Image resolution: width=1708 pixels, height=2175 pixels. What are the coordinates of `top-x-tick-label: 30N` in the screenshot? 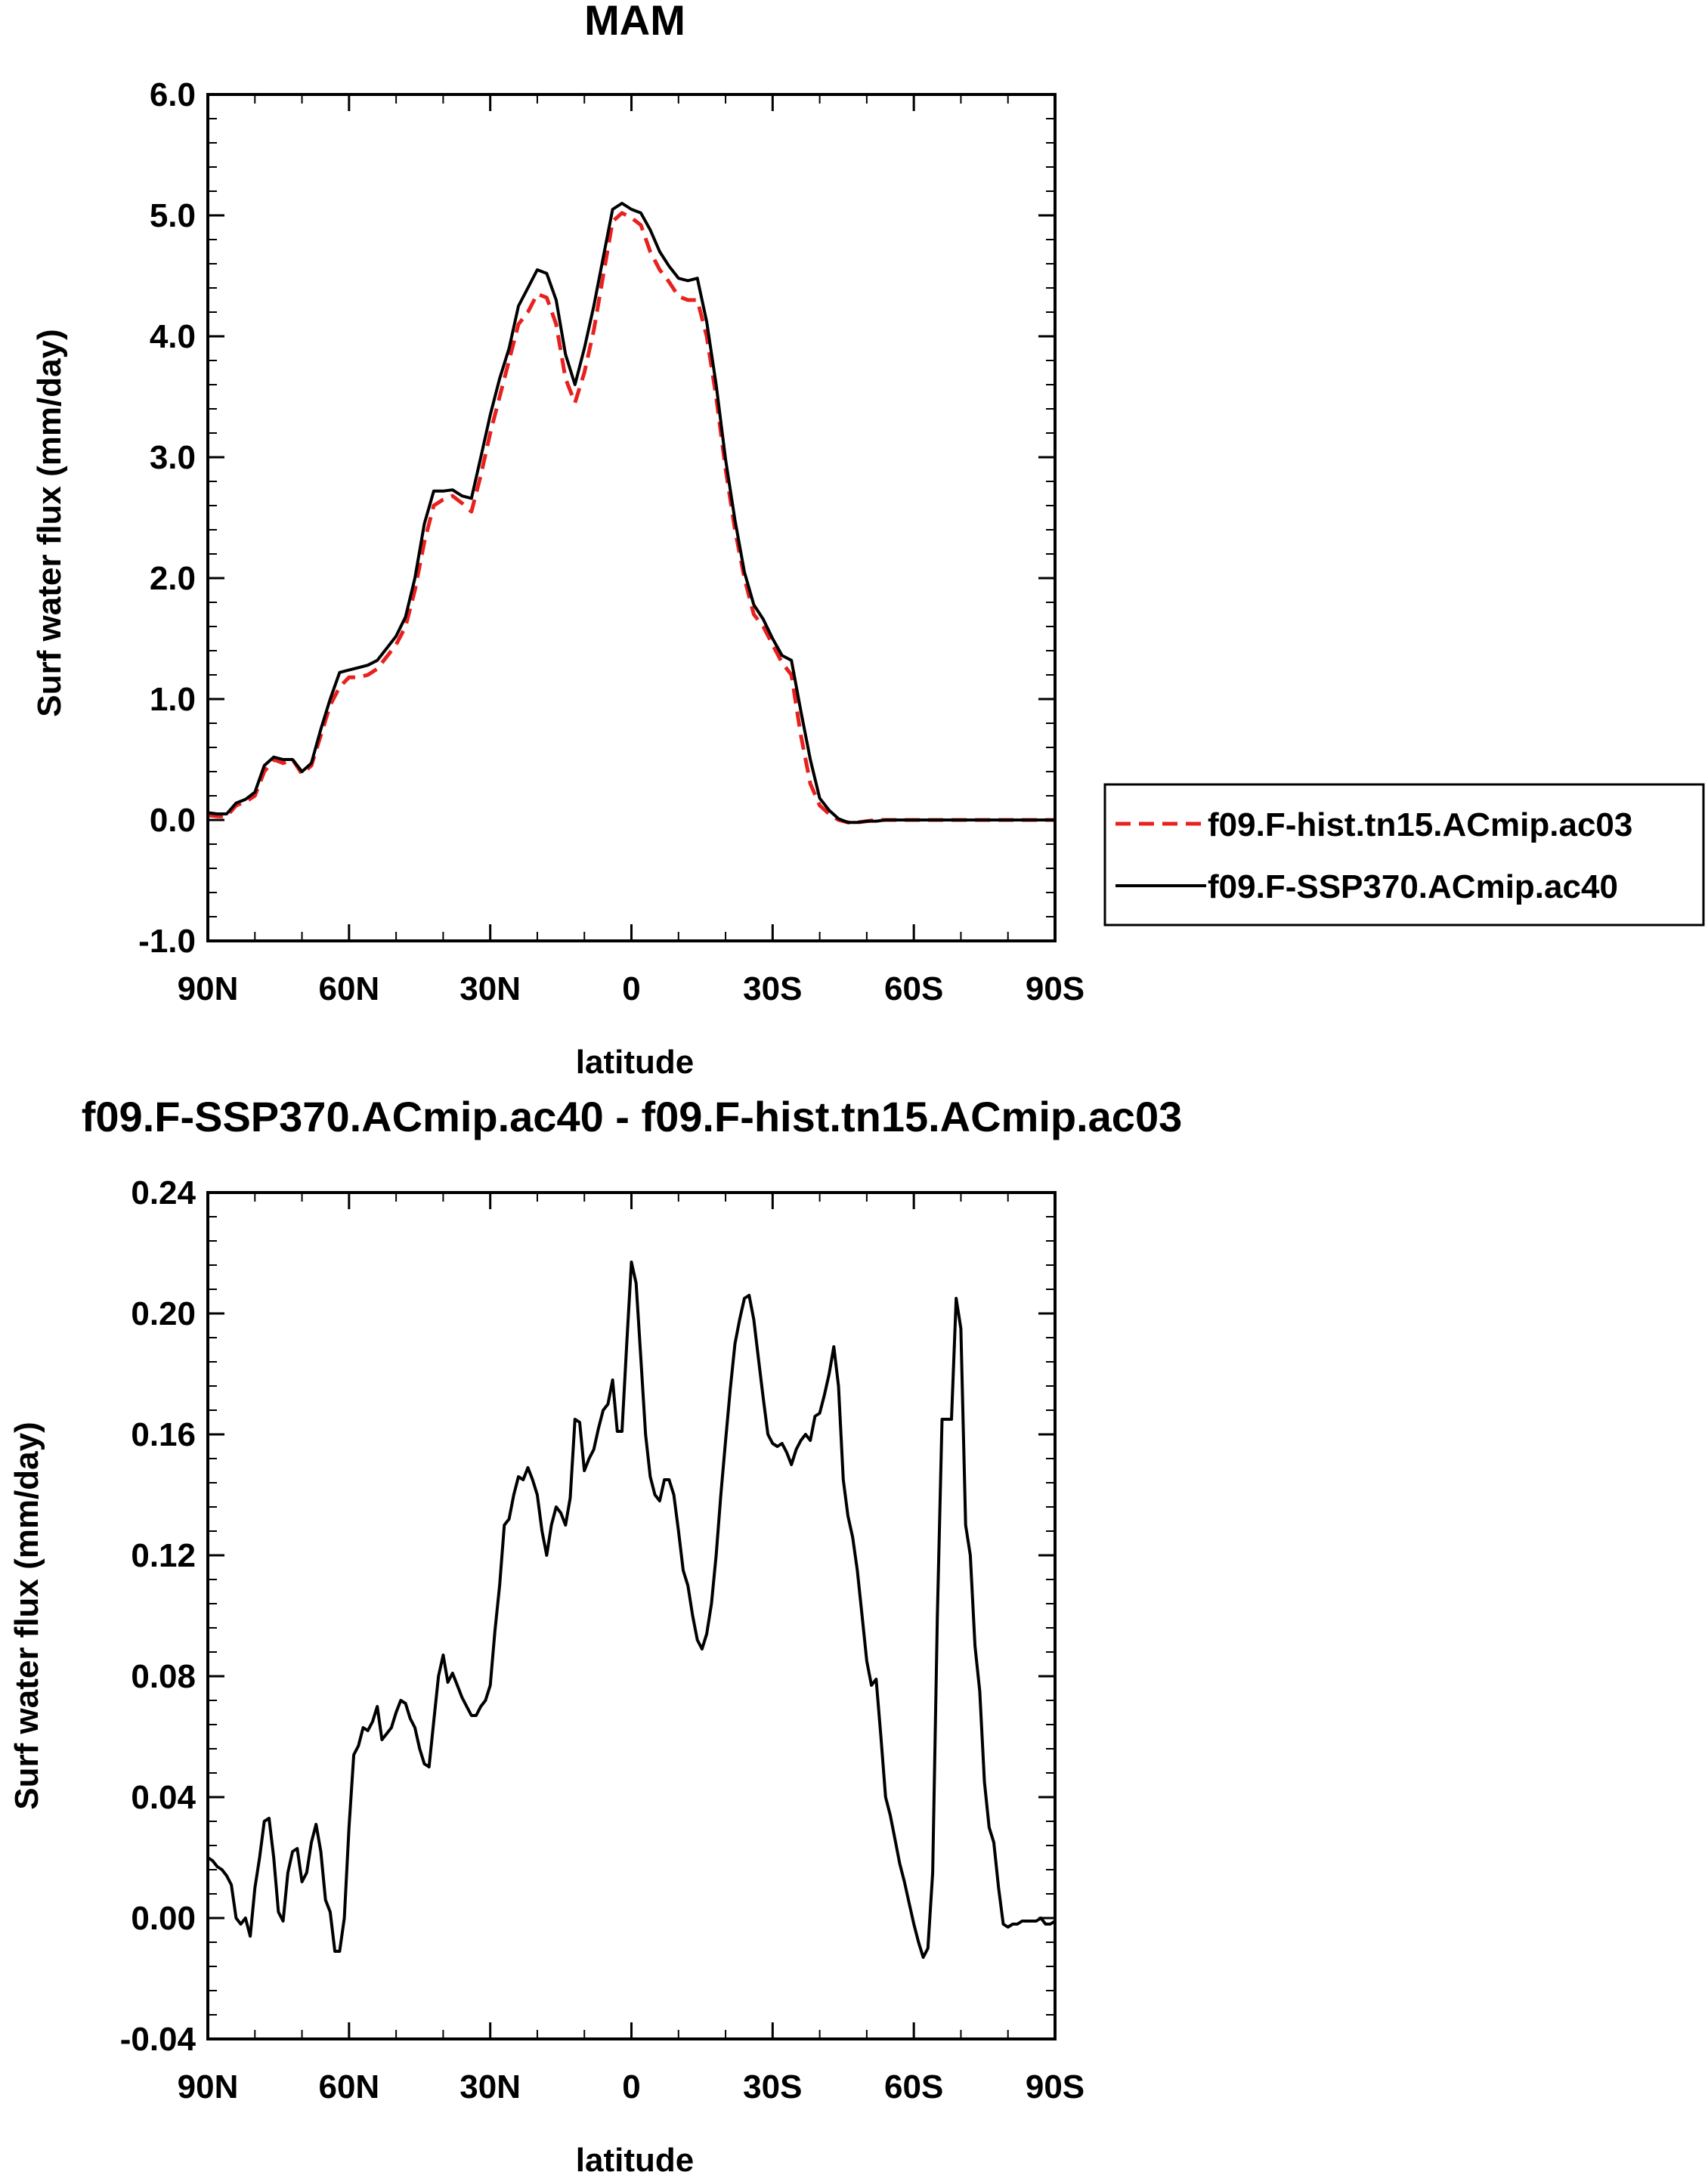 It's located at (490, 989).